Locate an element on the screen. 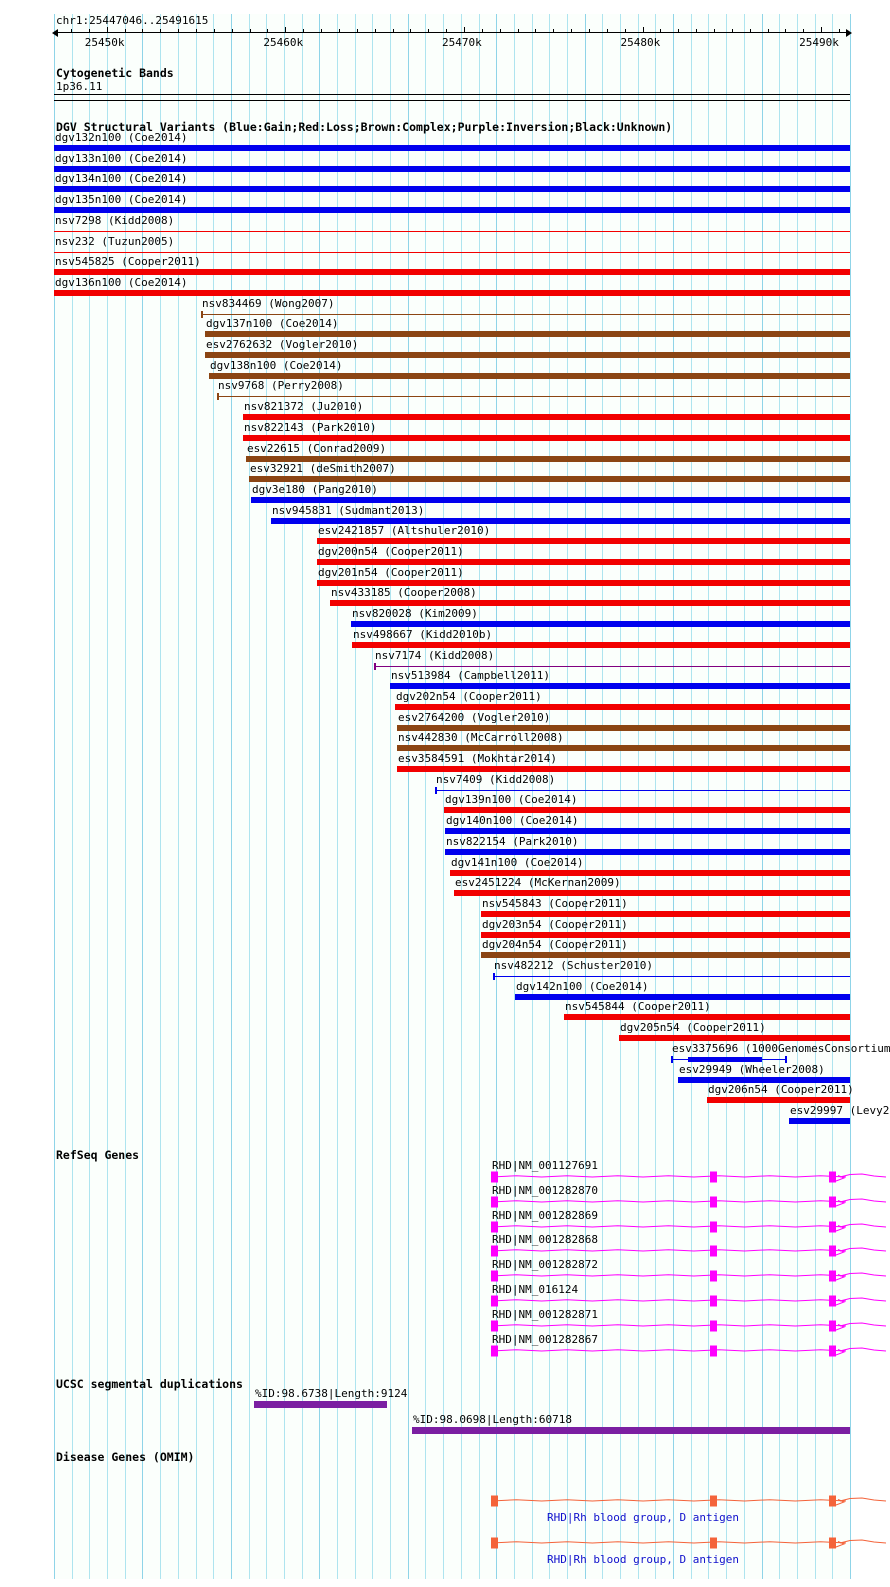  variant-label: nsv482212 (Schuster2010) is located at coordinates (573, 965).